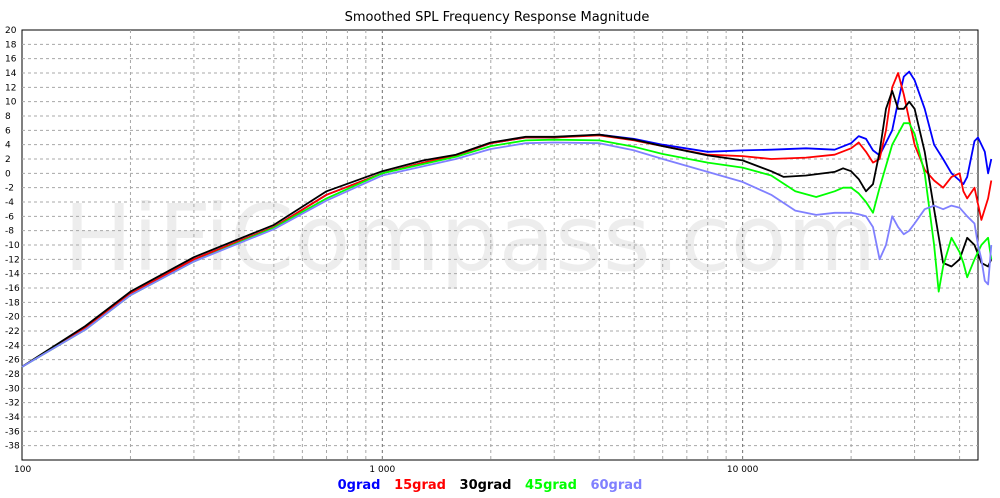 The image size is (1000, 498). What do you see at coordinates (10, 88) in the screenshot?
I see `y-tick-label: 12` at bounding box center [10, 88].